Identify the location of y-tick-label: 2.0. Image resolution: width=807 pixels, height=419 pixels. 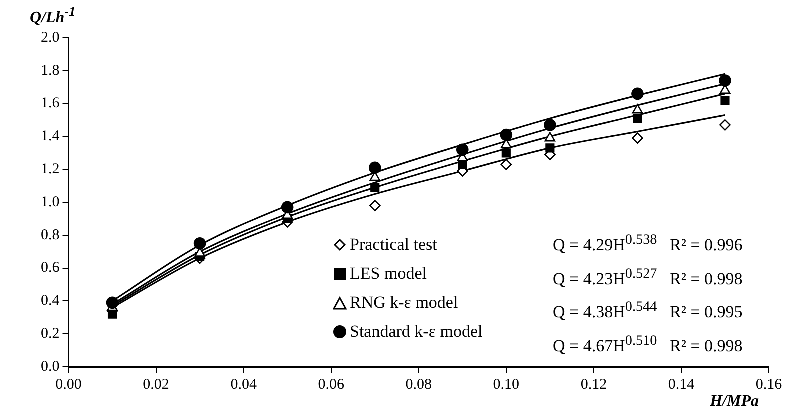
(50, 38).